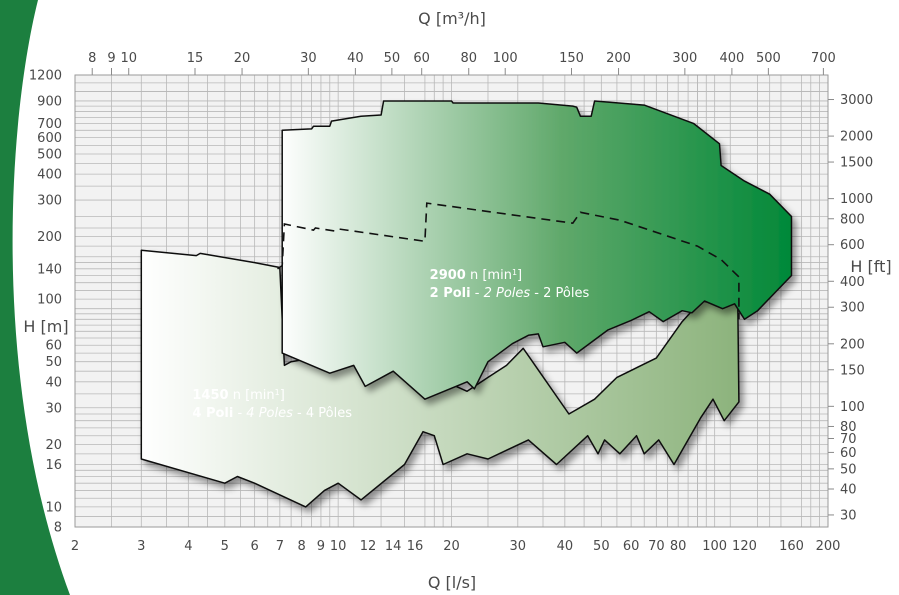  Describe the element at coordinates (571, 58) in the screenshot. I see `x-top-tick-label: 150` at that location.